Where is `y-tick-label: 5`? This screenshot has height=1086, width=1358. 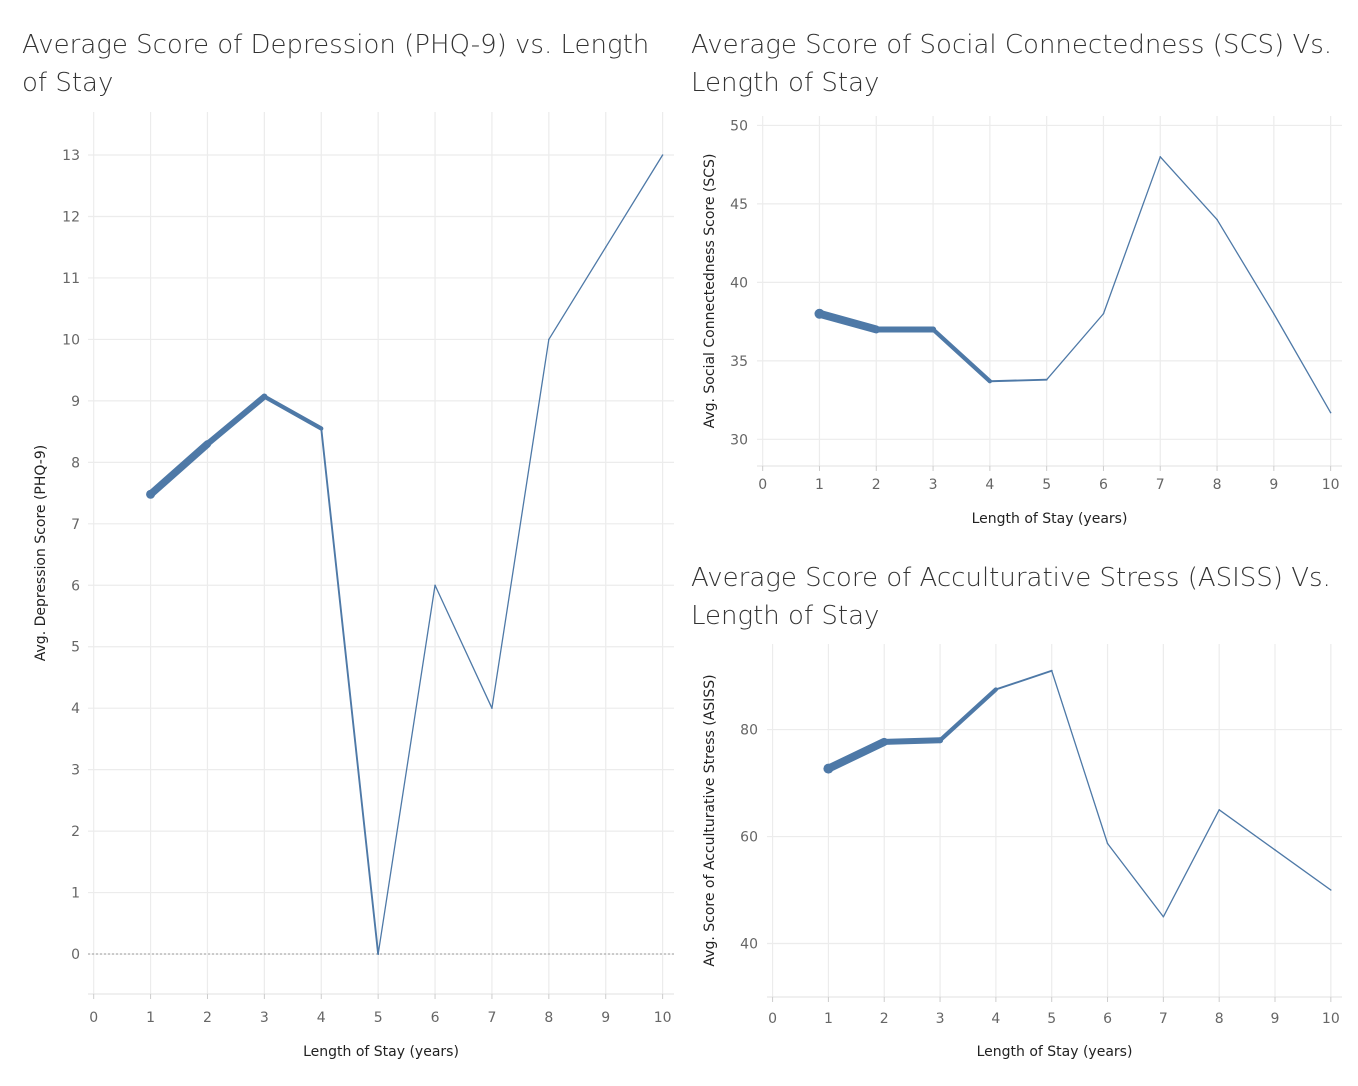
y-tick-label: 5 is located at coordinates (75, 648).